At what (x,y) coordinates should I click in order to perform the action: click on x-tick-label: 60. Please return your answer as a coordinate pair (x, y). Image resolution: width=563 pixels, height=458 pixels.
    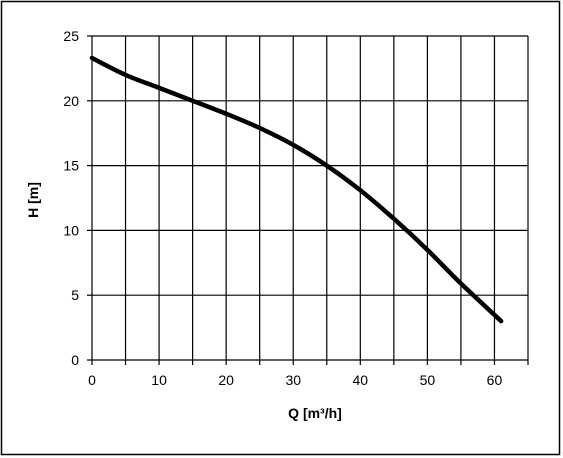
    Looking at the image, I should click on (495, 380).